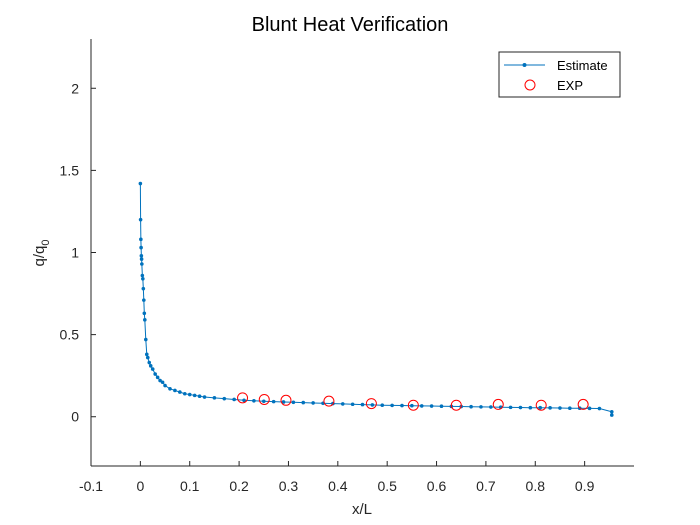 The image size is (700, 525). I want to click on x-tick-label: 0.7, so click(486, 486).